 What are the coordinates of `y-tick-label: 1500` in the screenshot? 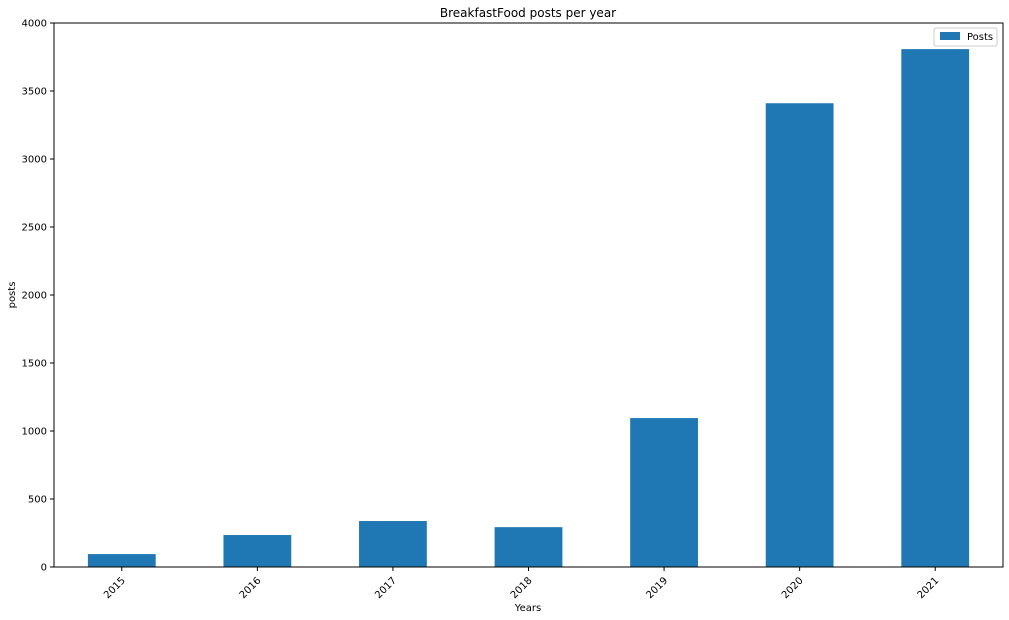 It's located at (34, 364).